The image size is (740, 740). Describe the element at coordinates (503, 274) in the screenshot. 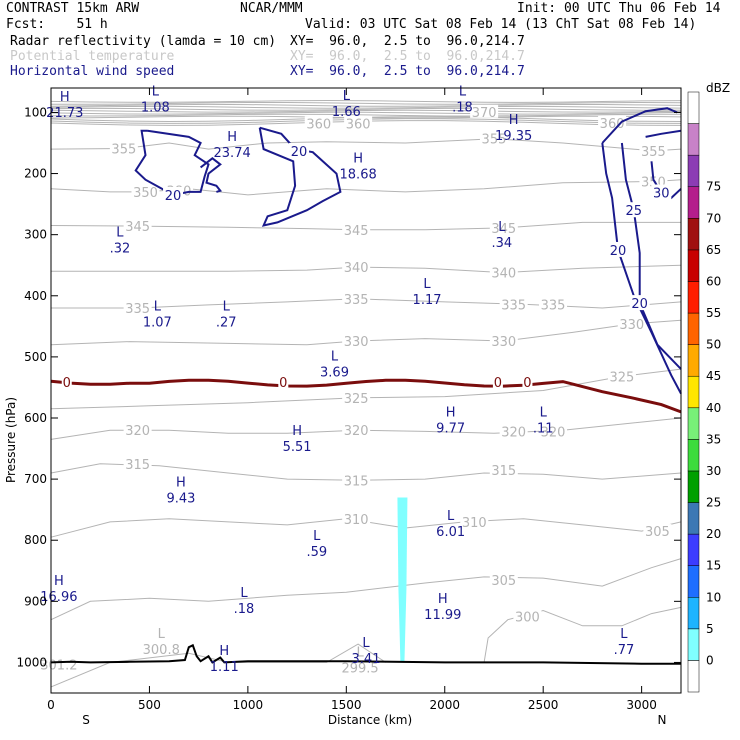

I see `theta-contour-label: 340` at that location.